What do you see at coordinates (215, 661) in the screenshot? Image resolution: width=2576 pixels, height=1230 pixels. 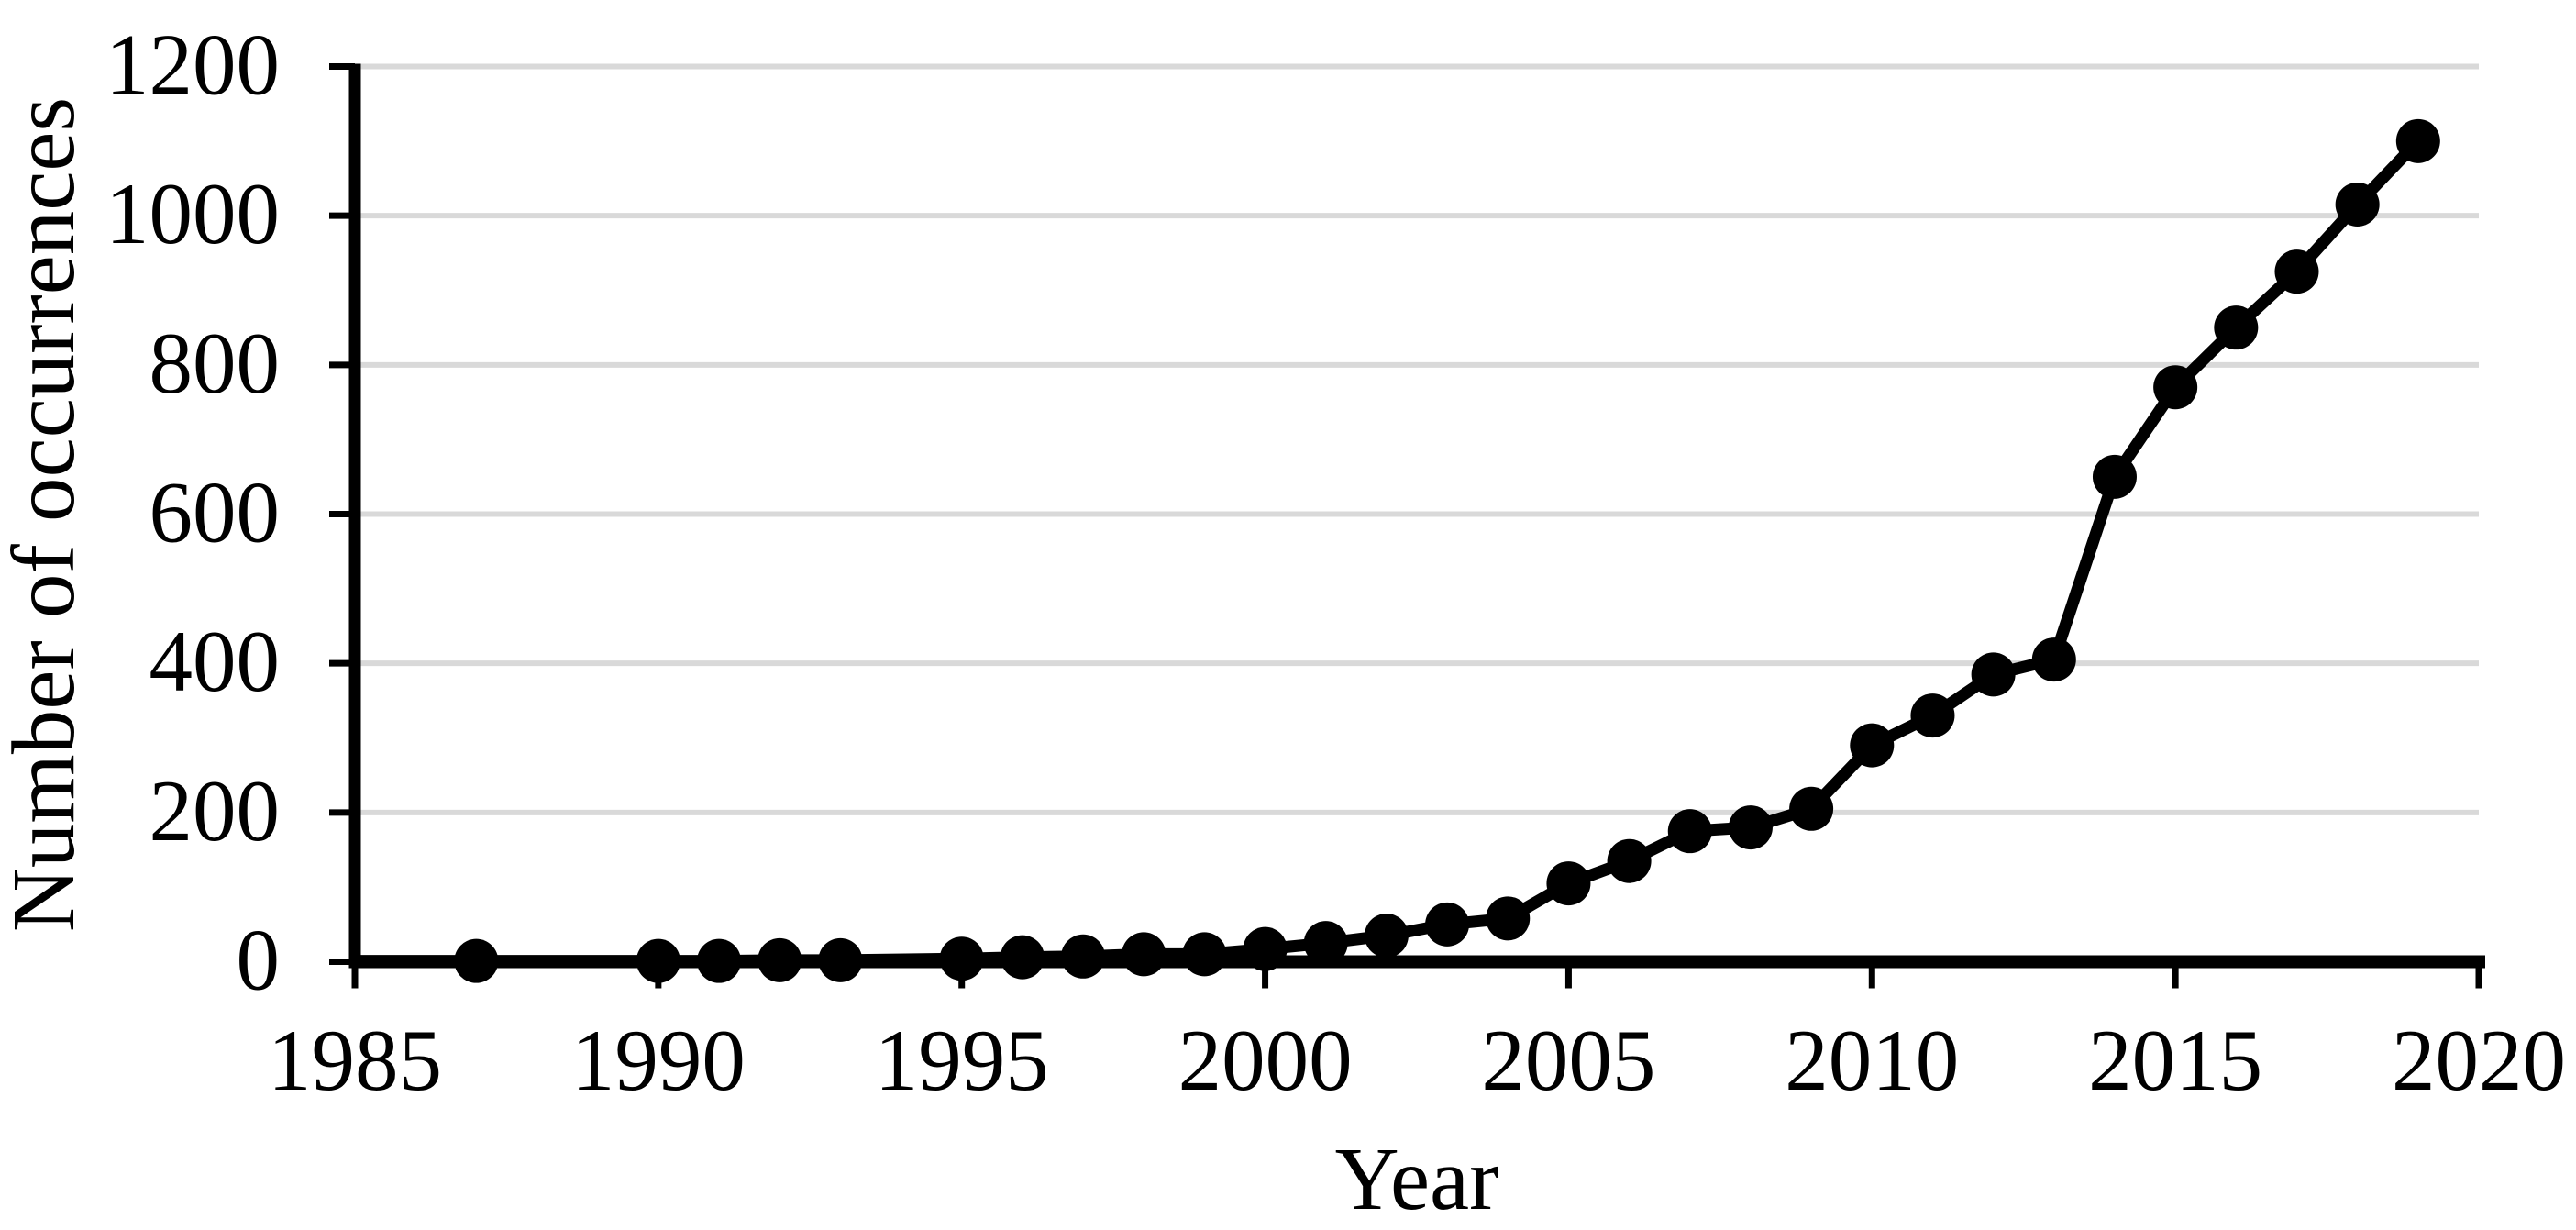 I see `y-tick-label-400: 400` at bounding box center [215, 661].